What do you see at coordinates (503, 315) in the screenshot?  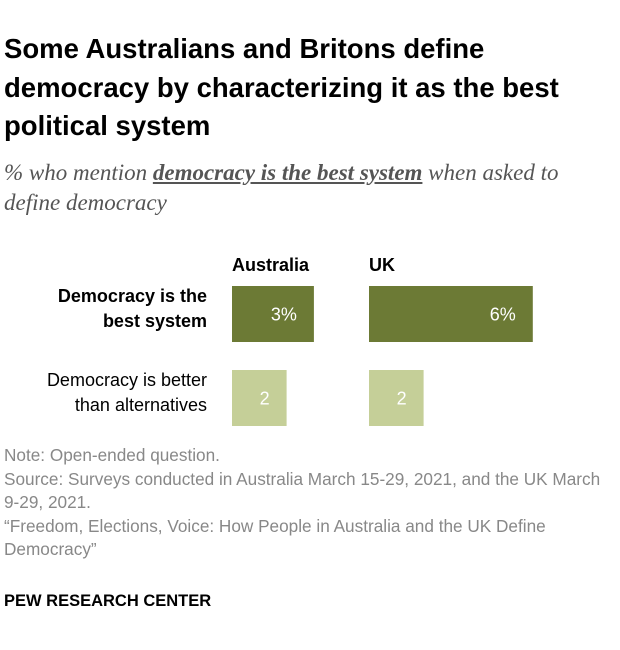 I see `value-label-row-0-col-1: 6%` at bounding box center [503, 315].